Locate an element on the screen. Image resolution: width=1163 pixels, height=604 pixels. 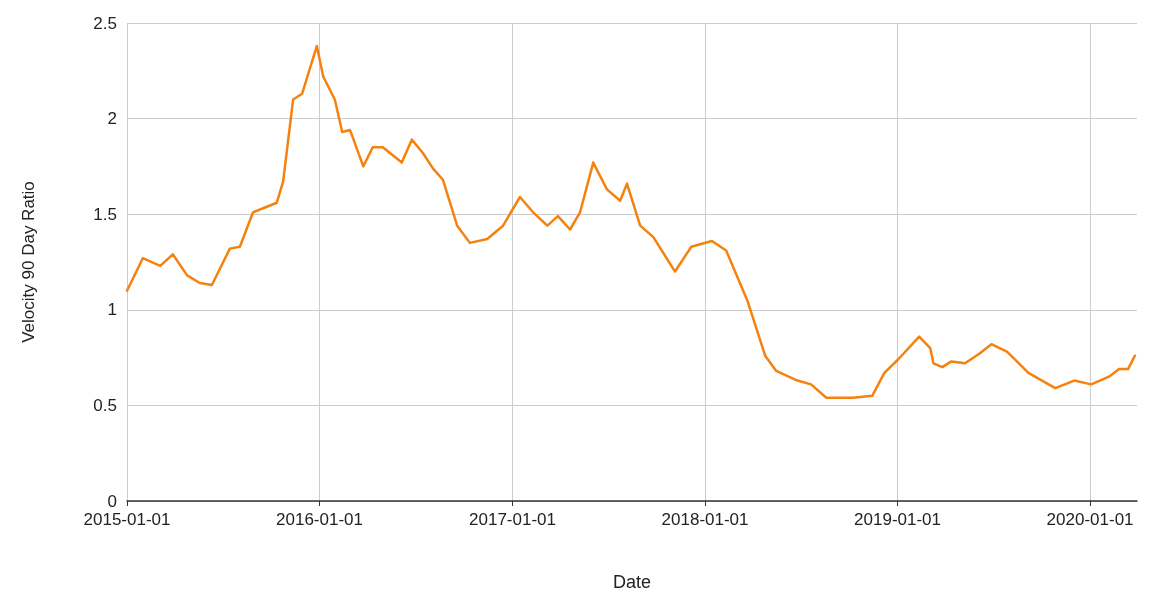
y-tick-label: 2 is located at coordinates (112, 119).